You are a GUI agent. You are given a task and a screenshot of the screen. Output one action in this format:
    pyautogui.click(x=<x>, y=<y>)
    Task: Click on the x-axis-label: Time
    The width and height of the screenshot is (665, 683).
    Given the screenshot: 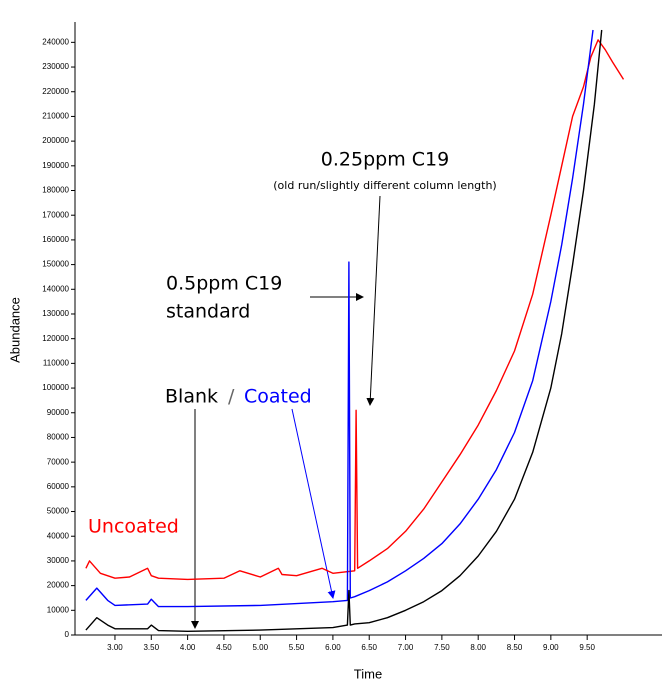 What is the action you would take?
    pyautogui.click(x=368, y=673)
    